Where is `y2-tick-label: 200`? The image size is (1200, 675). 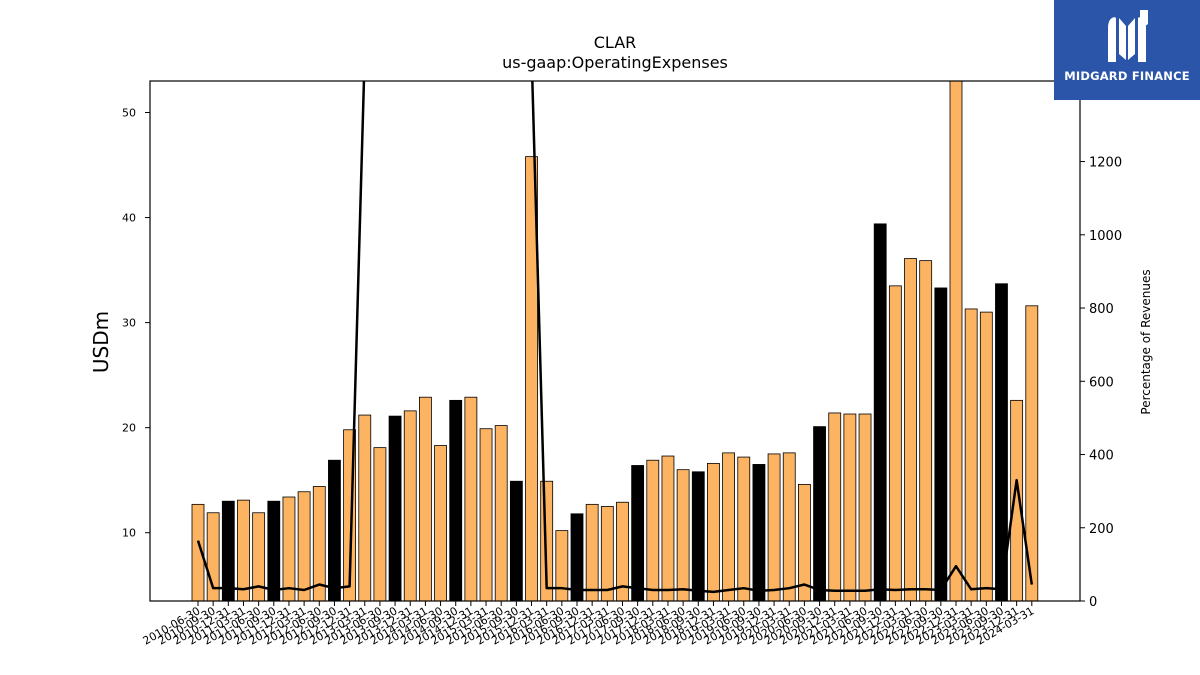 y2-tick-label: 200 is located at coordinates (1101, 529).